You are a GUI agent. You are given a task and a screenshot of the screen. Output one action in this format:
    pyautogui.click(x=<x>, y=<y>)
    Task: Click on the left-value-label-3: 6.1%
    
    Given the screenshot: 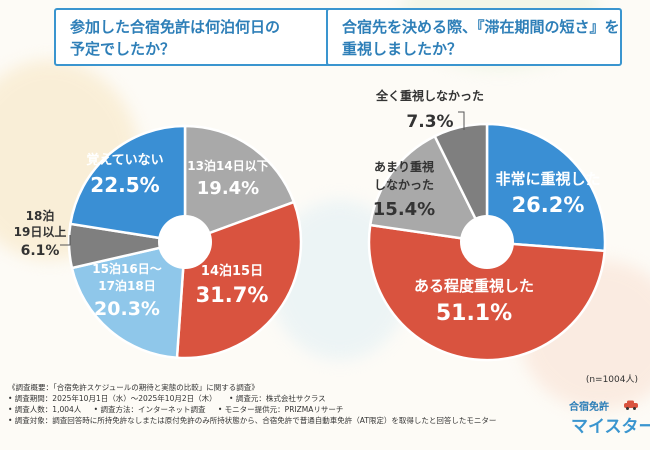 What is the action you would take?
    pyautogui.click(x=40, y=251)
    